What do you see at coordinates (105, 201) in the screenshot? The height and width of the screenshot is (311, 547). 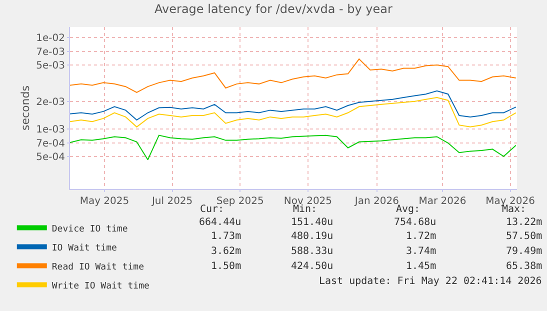 I see `x-tick-label: May 2025` at bounding box center [105, 201].